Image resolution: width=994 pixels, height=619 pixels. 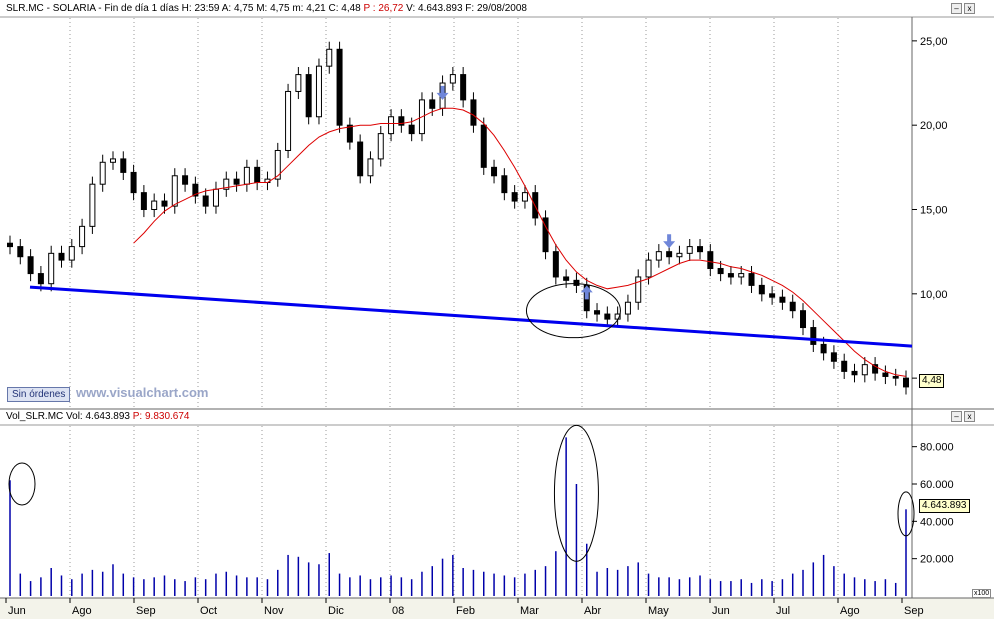 What do you see at coordinates (956, 8) in the screenshot?
I see `minimize-button: –` at bounding box center [956, 8].